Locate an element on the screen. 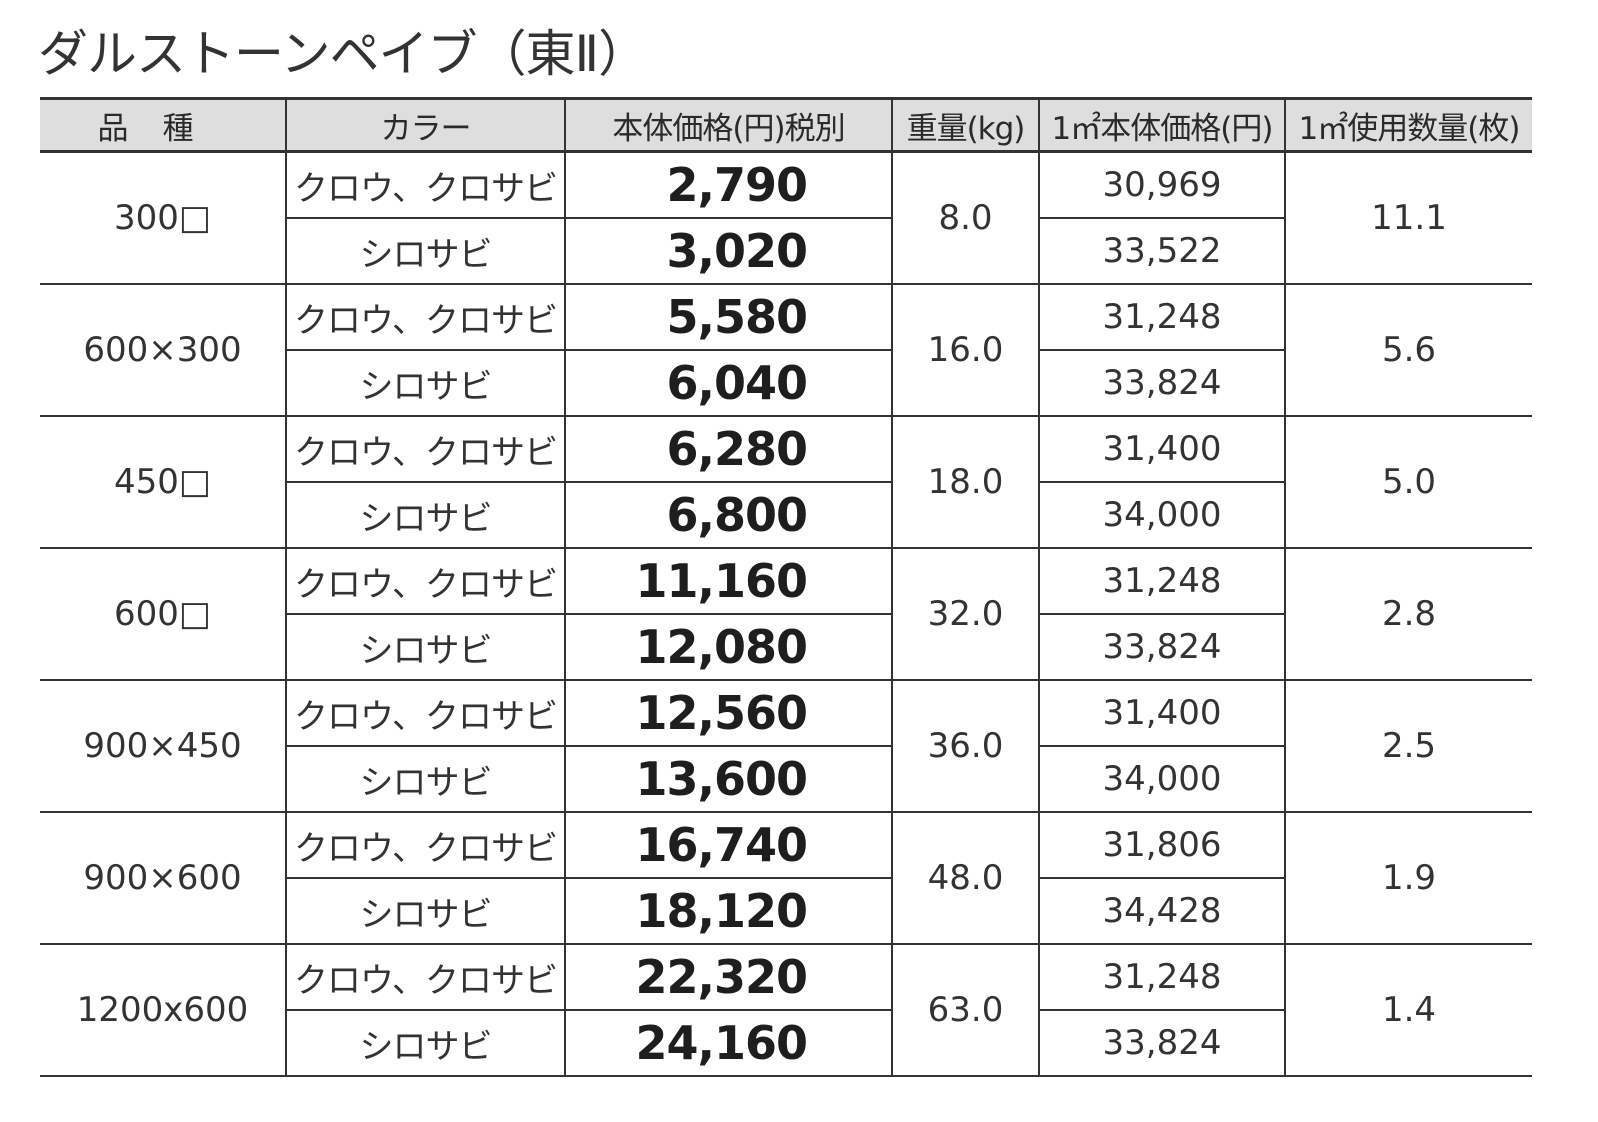  weight-cell: 18.0 is located at coordinates (965, 482).